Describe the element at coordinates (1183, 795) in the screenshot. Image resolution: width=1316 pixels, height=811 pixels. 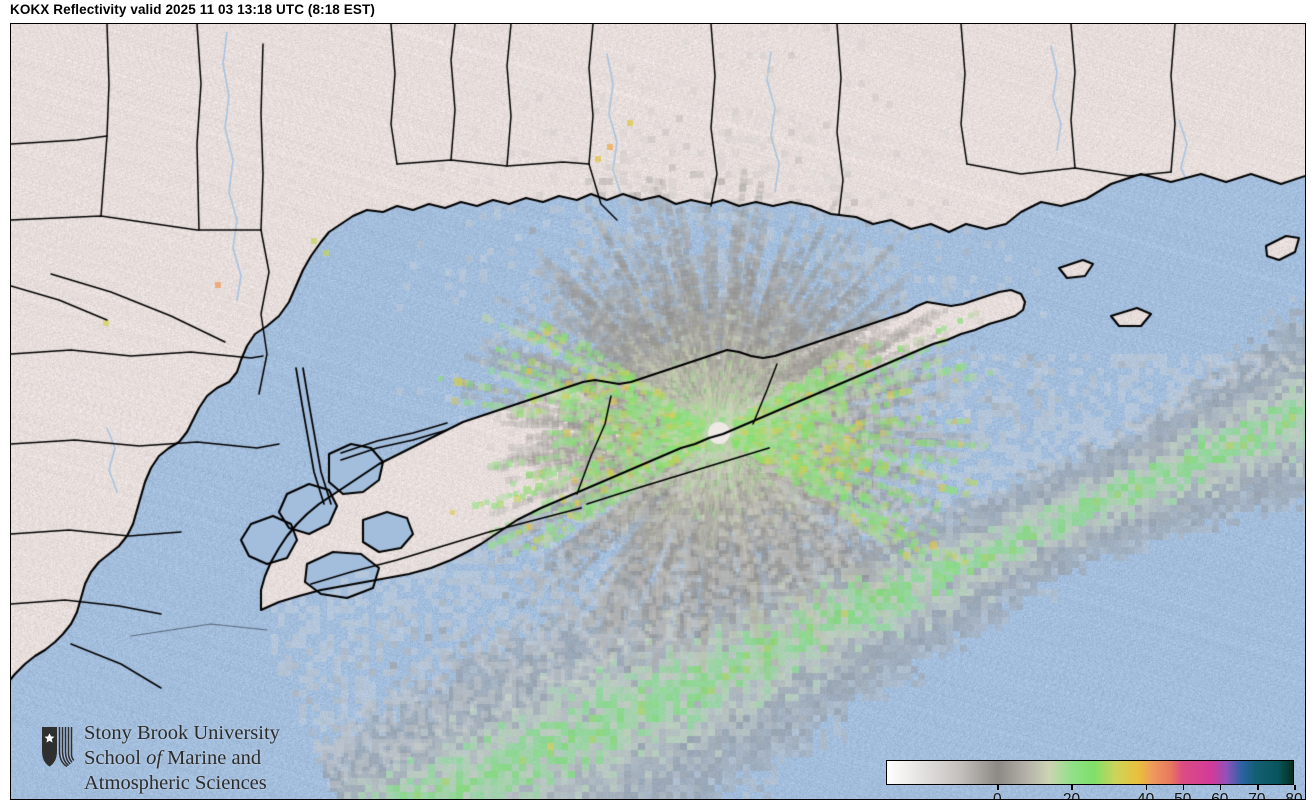
I see `colorbar-tick-label: 50` at that location.